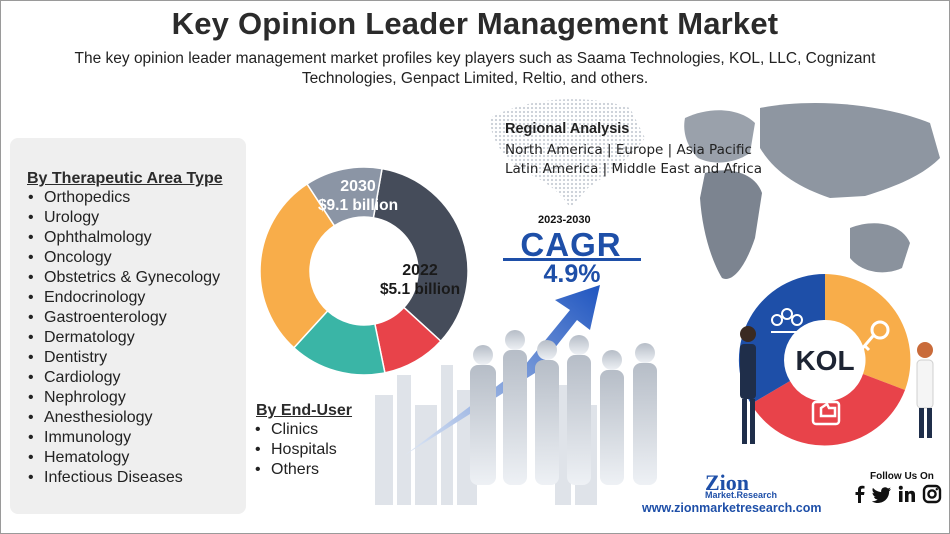 The height and width of the screenshot is (534, 950). I want to click on kol-ring-blue, so click(781, 338).